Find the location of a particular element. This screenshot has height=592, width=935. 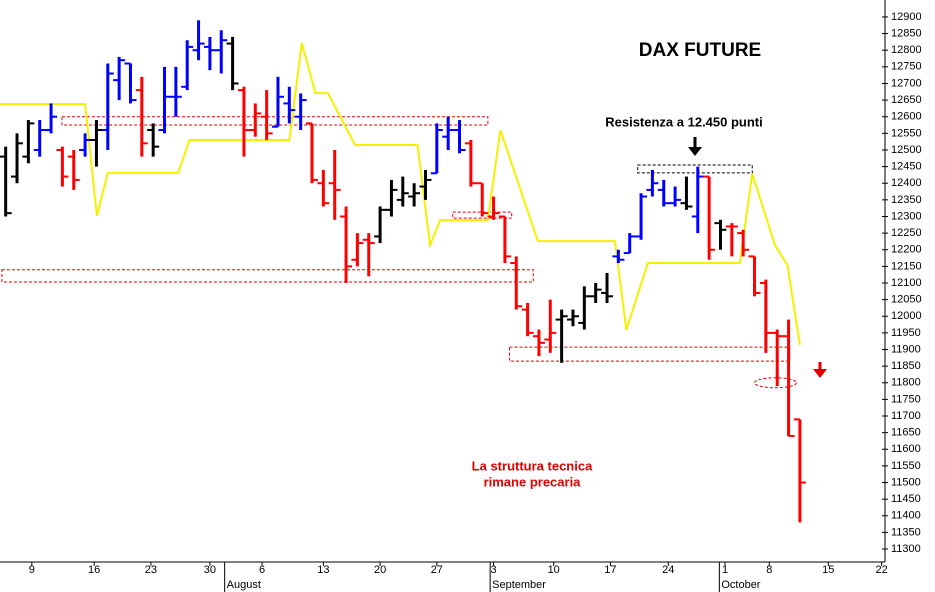

chart-title: DAX FUTURE is located at coordinates (700, 50).